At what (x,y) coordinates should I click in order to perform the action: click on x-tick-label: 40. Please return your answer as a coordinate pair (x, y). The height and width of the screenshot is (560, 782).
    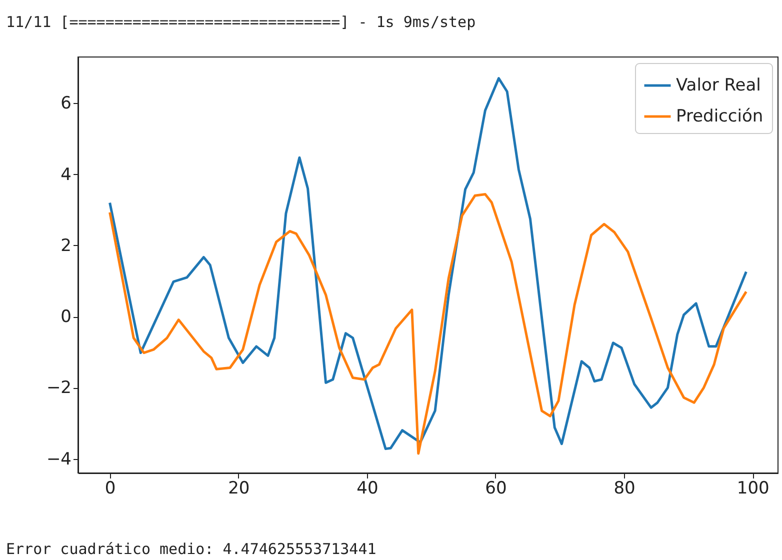
    Looking at the image, I should click on (367, 488).